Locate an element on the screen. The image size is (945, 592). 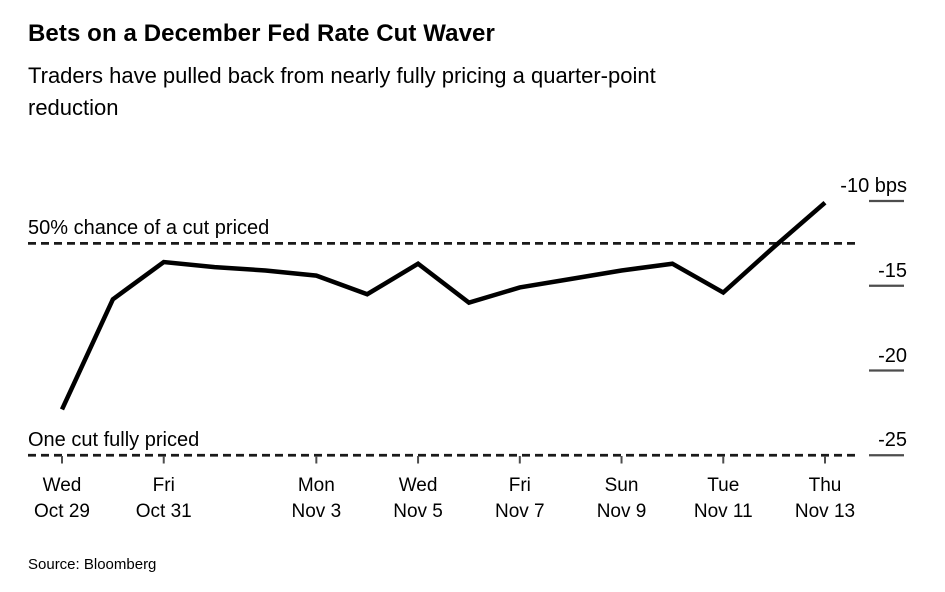
chart-title: Bets on a December Fed Rate Cut Waver is located at coordinates (261, 33).